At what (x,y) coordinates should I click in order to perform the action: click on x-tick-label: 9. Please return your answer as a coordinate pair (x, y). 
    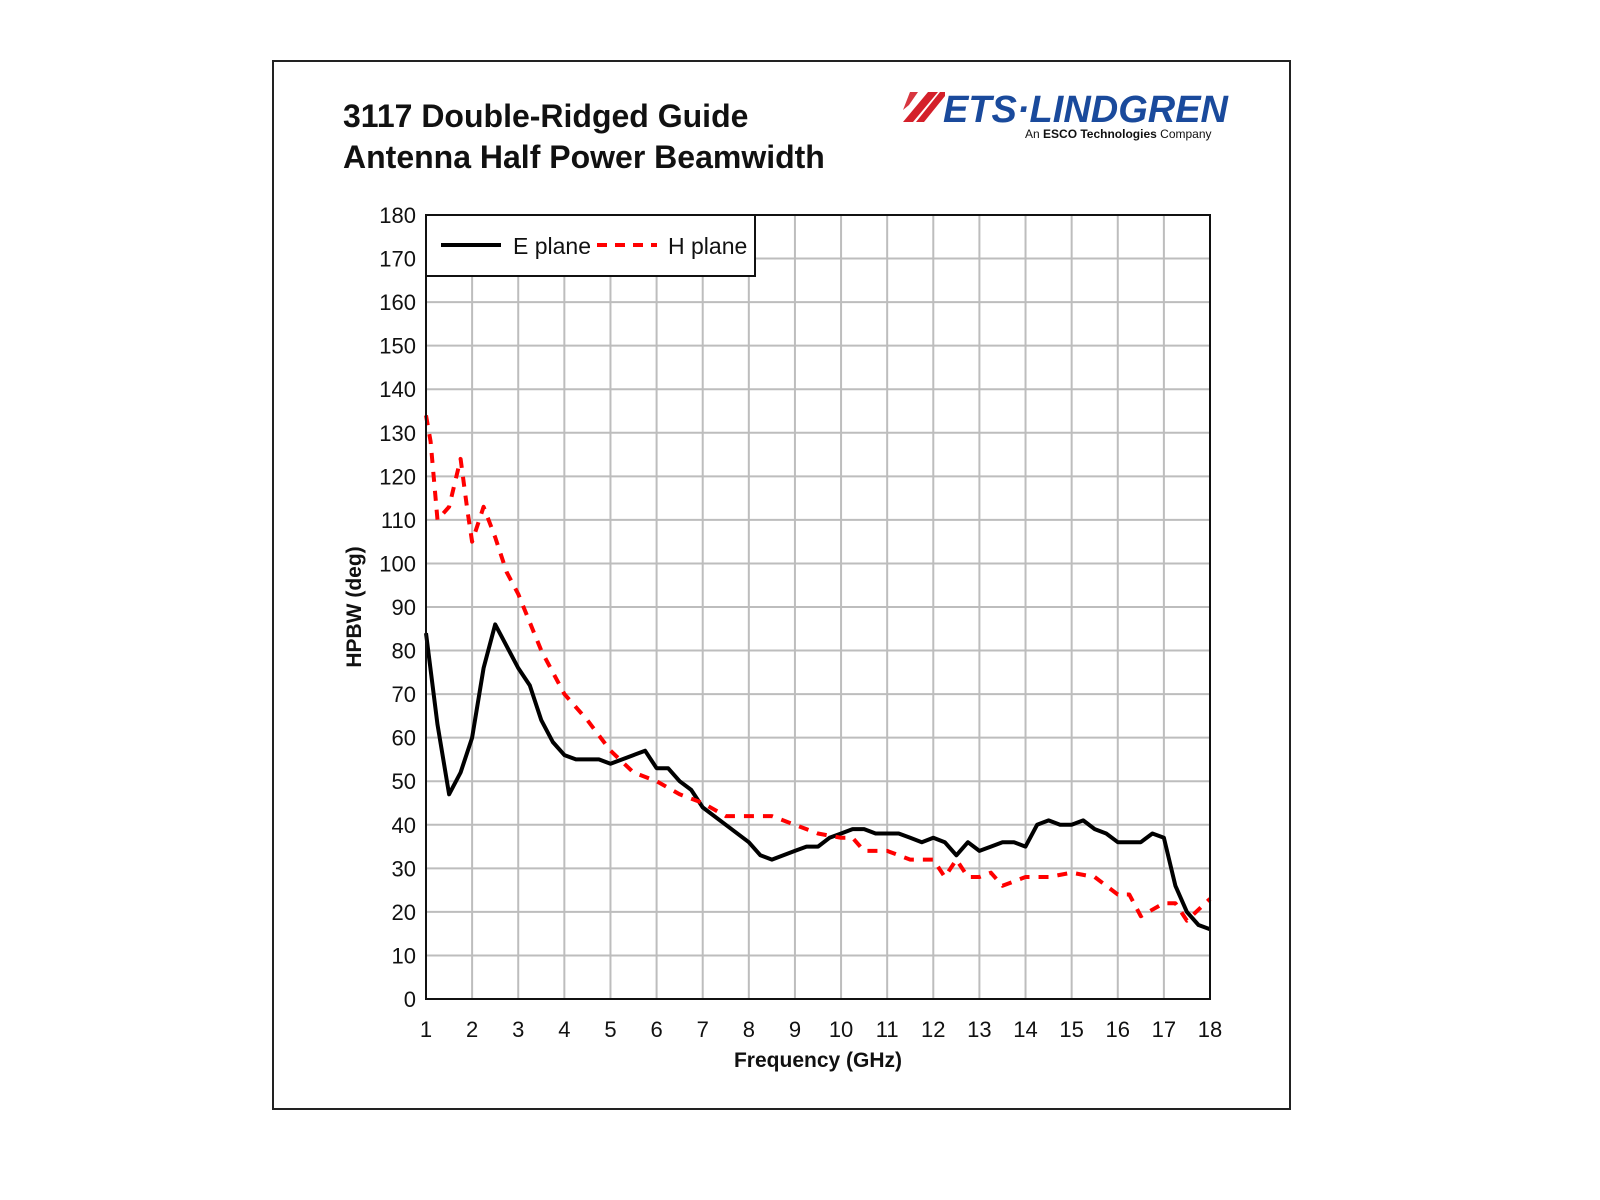
    Looking at the image, I should click on (795, 1029).